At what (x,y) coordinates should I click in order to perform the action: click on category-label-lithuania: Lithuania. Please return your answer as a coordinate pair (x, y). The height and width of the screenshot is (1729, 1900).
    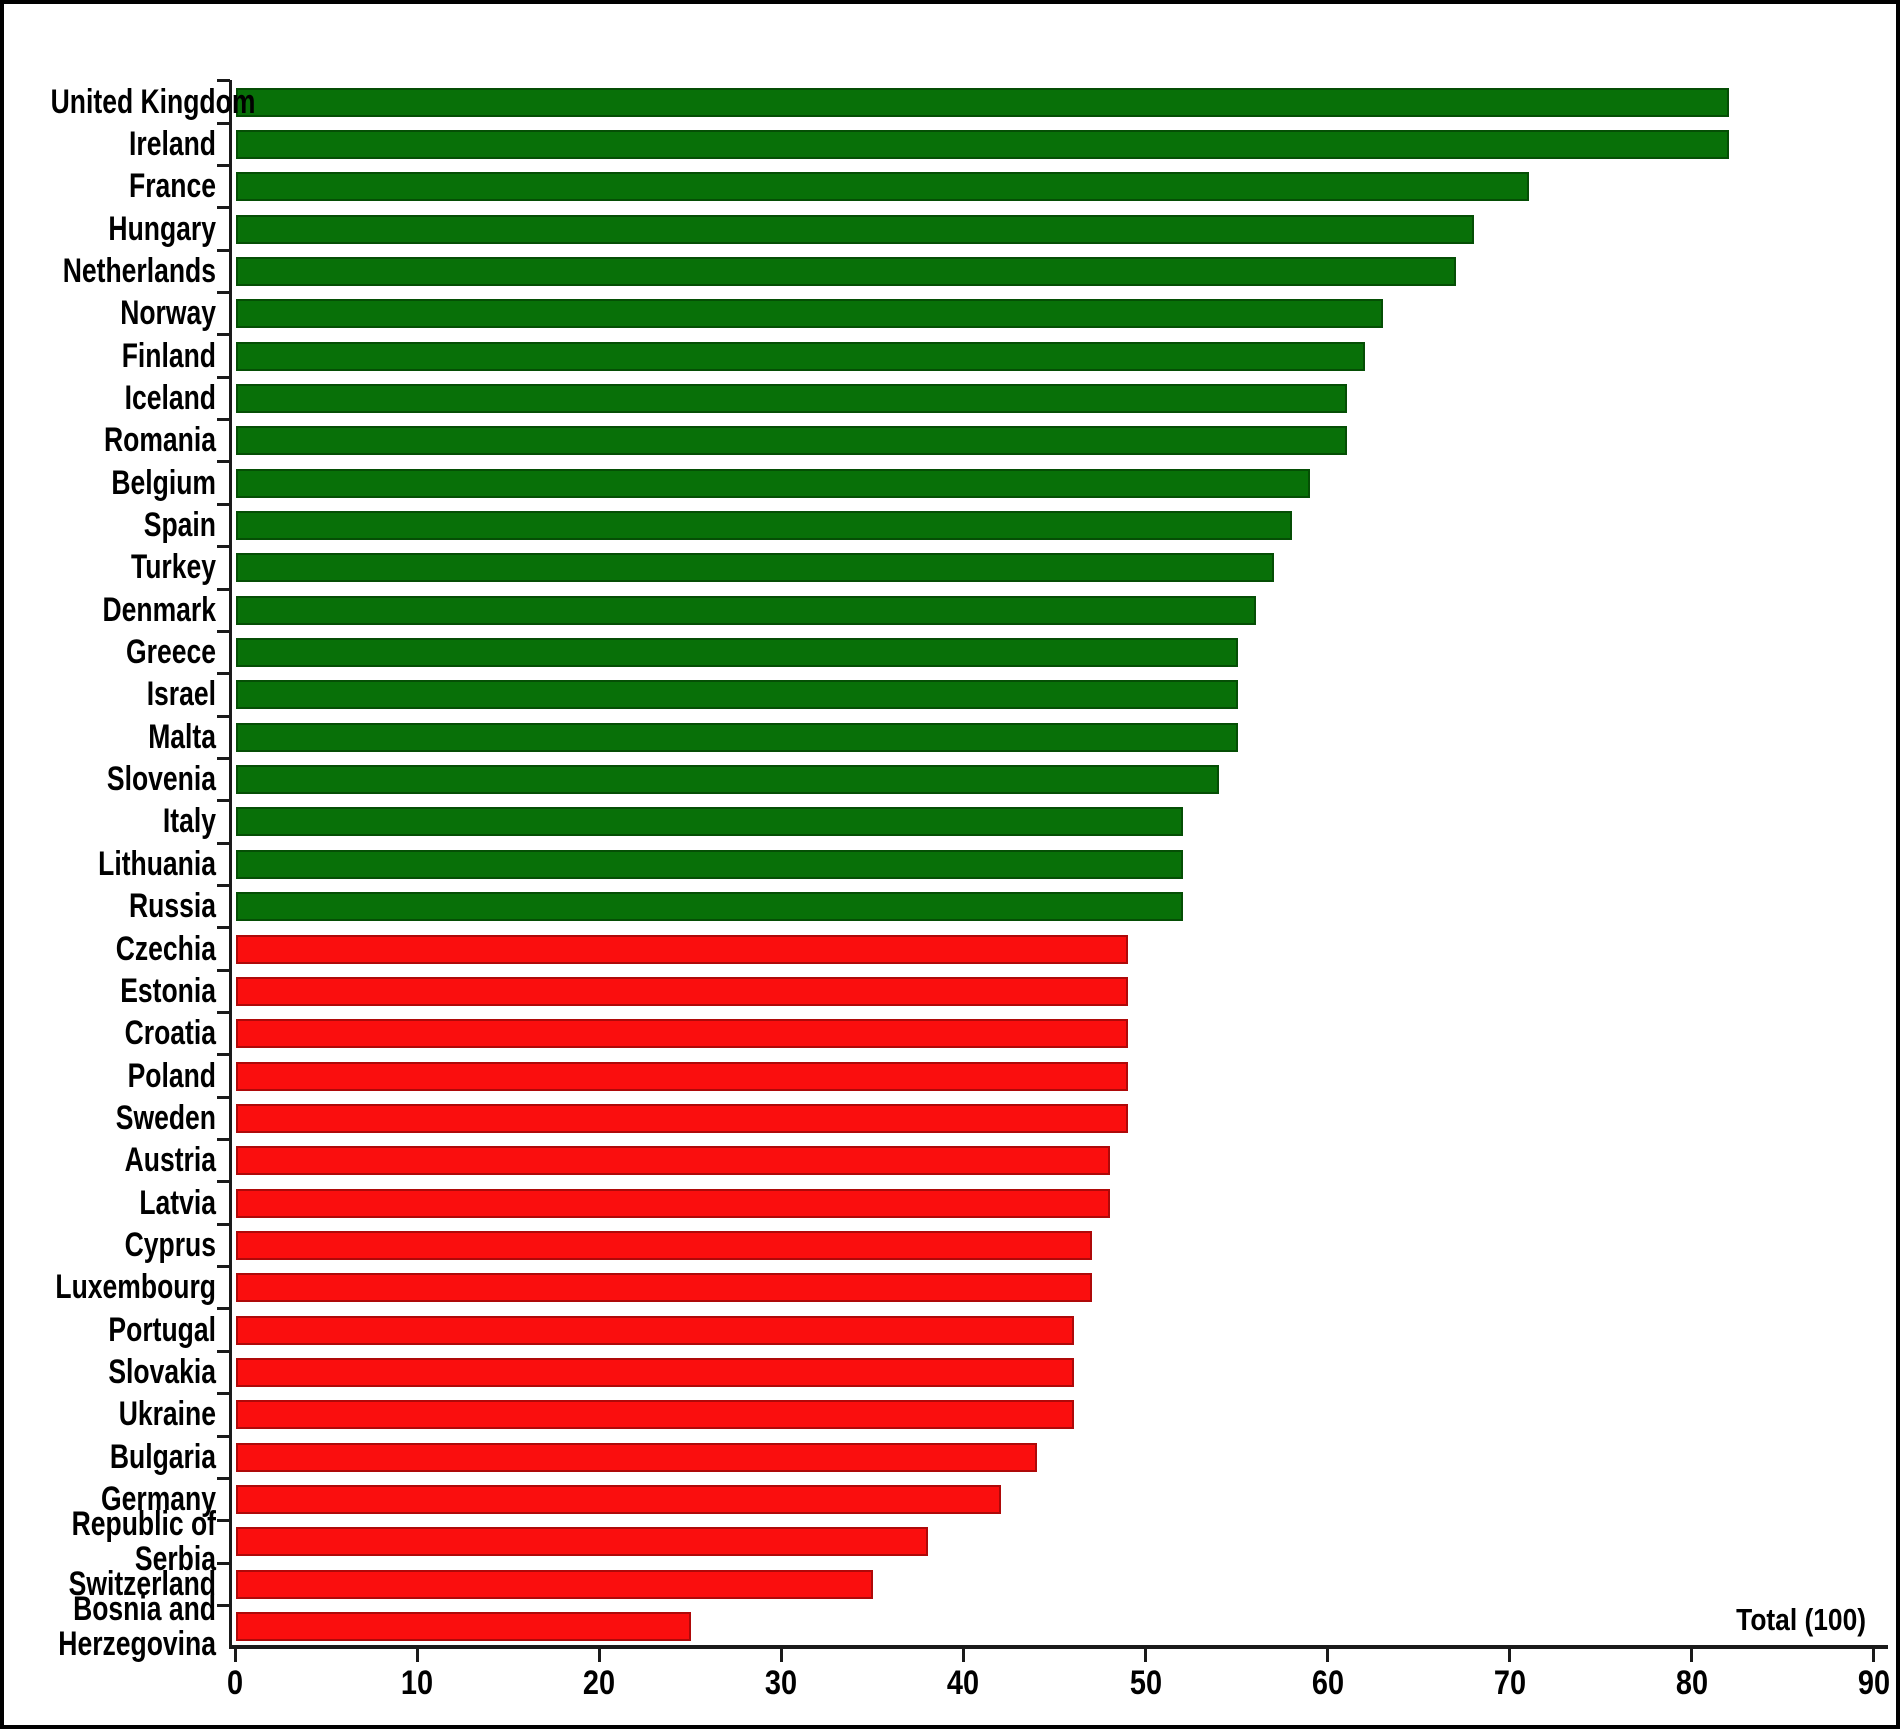
    Looking at the image, I should click on (133, 863).